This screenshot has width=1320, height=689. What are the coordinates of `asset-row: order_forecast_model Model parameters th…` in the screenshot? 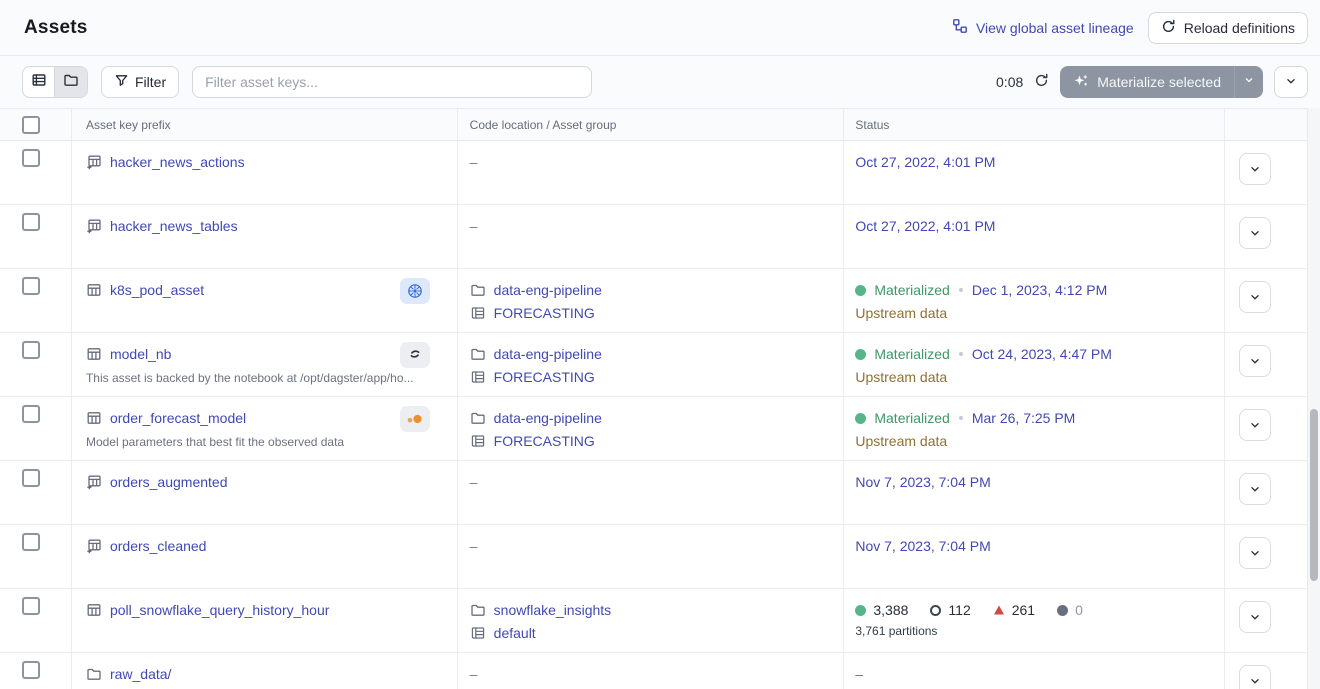 It's located at (653, 429).